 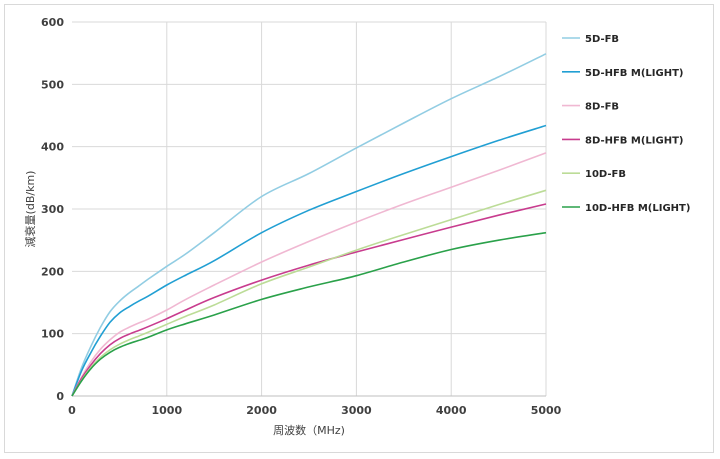 What do you see at coordinates (602, 39) in the screenshot?
I see `legend-label: 5D-FB` at bounding box center [602, 39].